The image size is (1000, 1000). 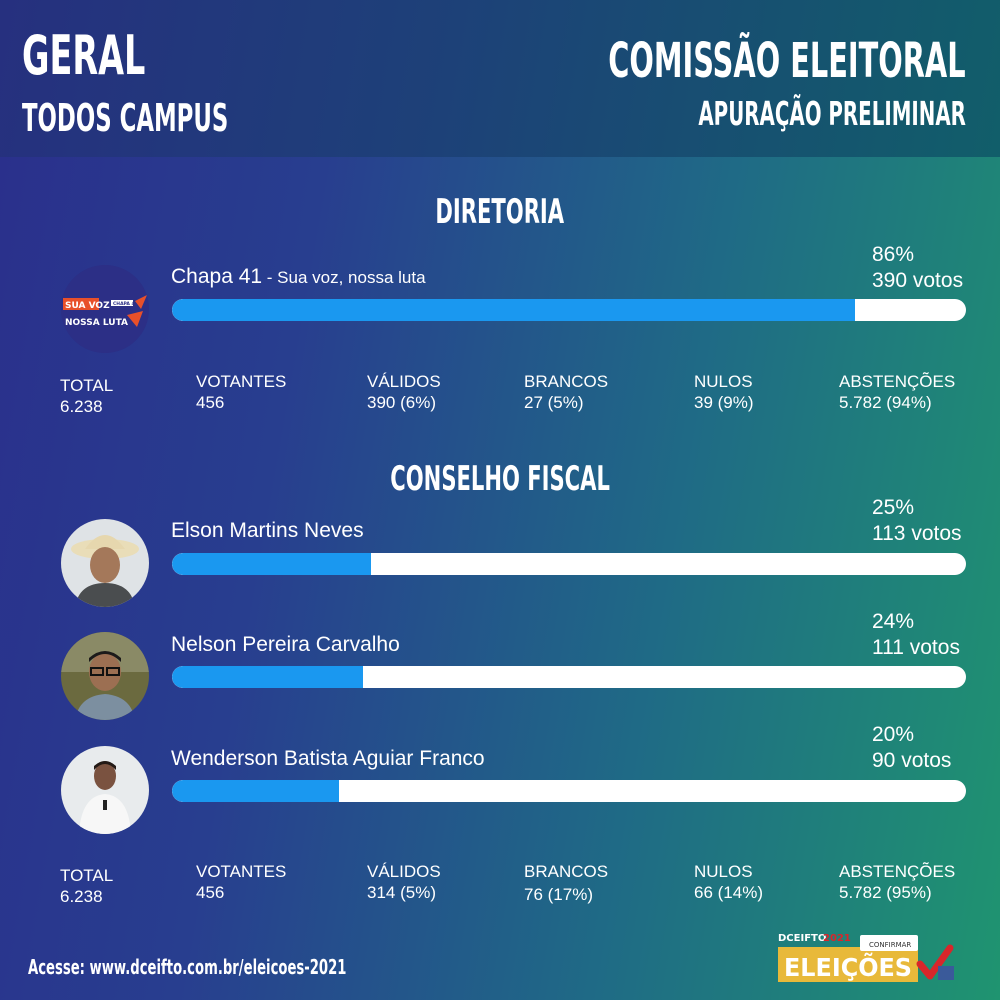 I want to click on candidate-percent: 24% 111 votos, so click(x=916, y=634).